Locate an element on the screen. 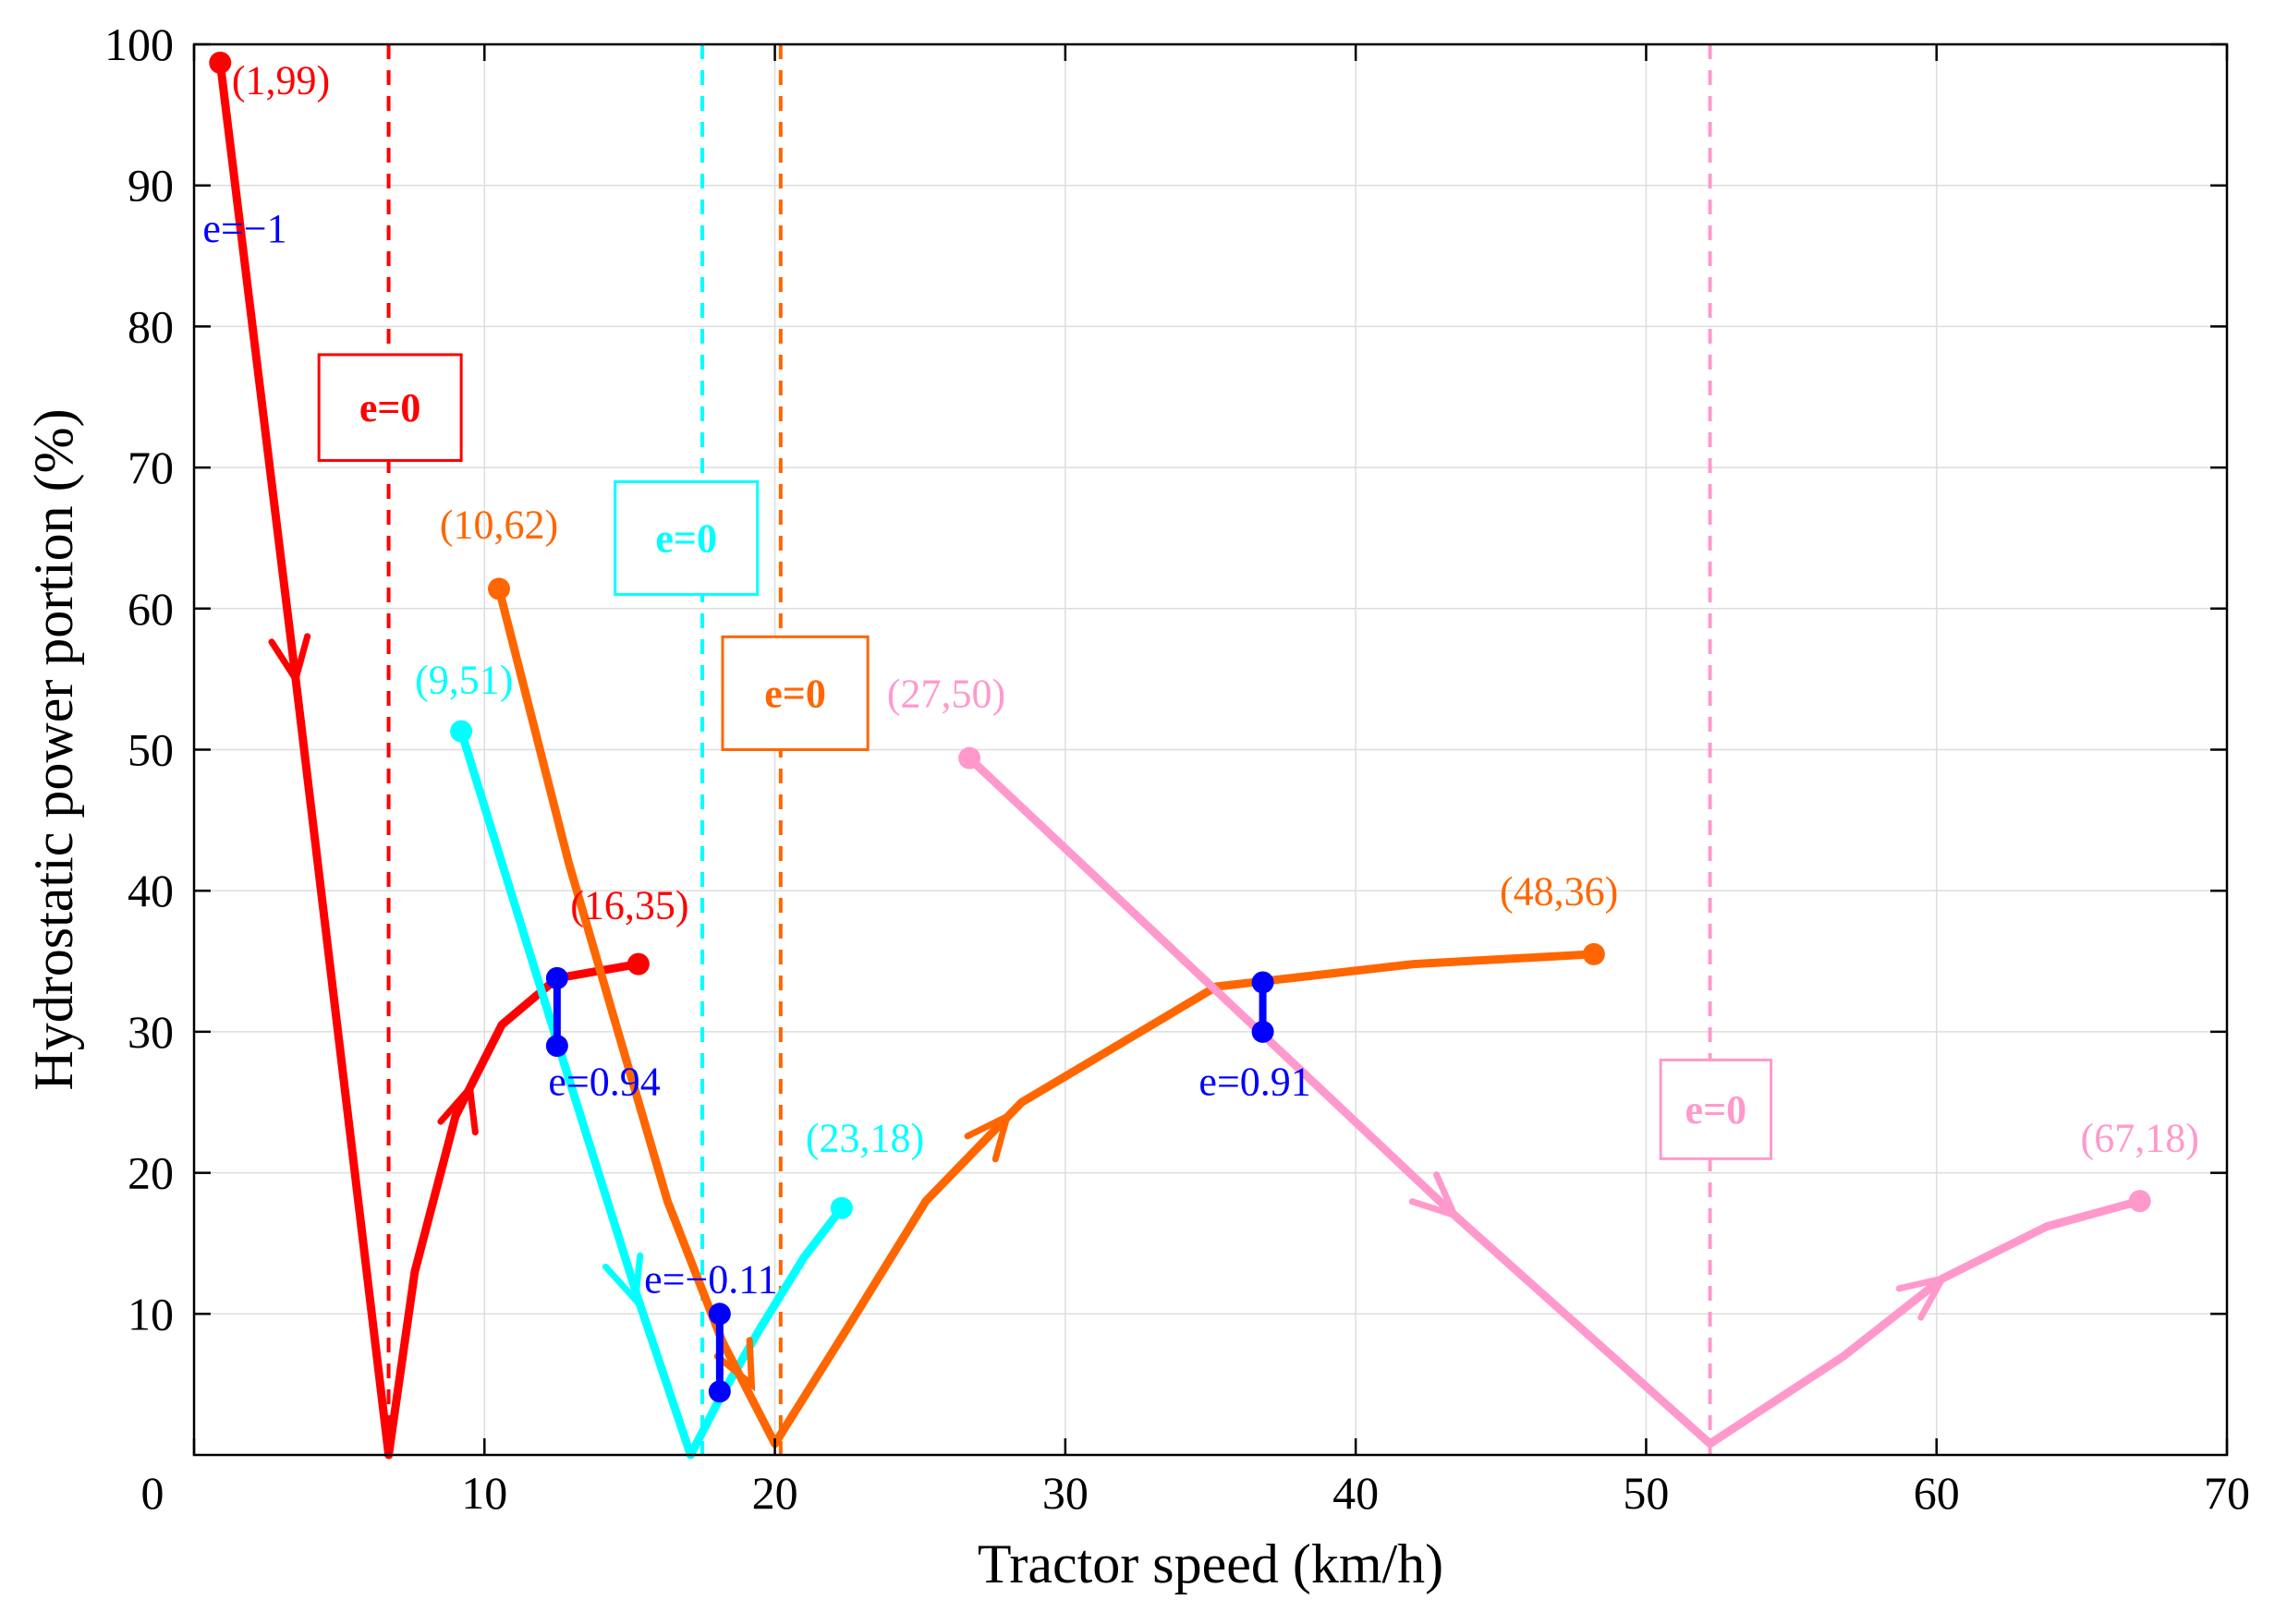 Image resolution: width=2275 pixels, height=1624 pixels. end-marker-orange is located at coordinates (1594, 953).